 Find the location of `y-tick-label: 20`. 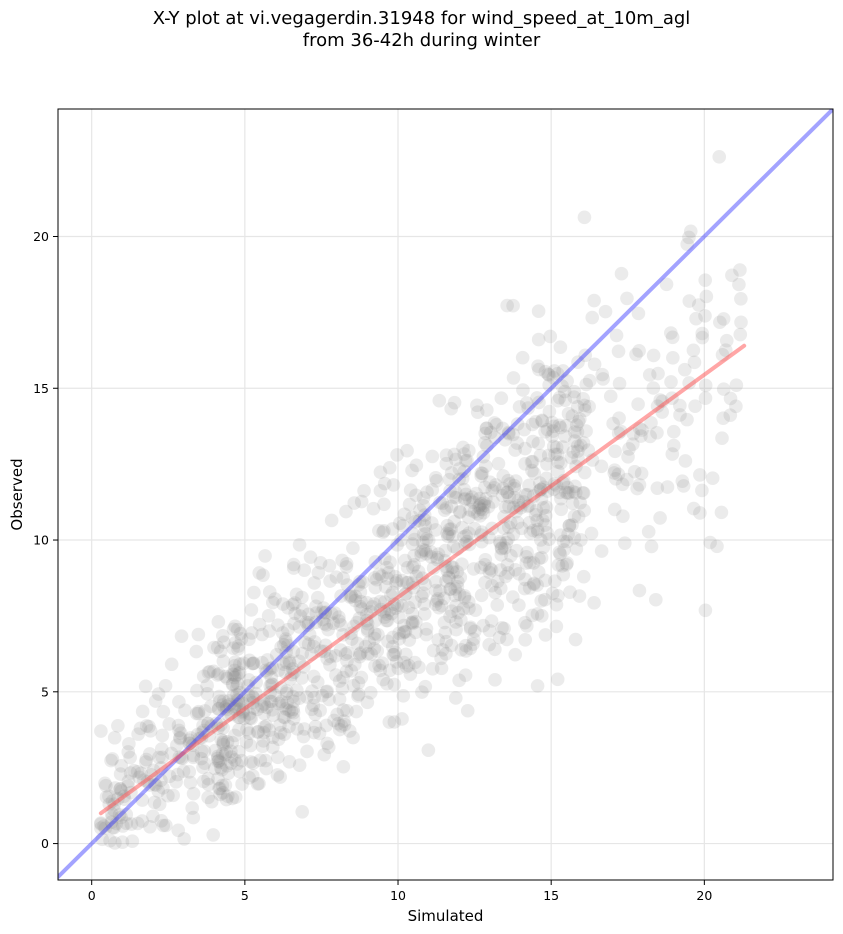

y-tick-label: 20 is located at coordinates (41, 236).